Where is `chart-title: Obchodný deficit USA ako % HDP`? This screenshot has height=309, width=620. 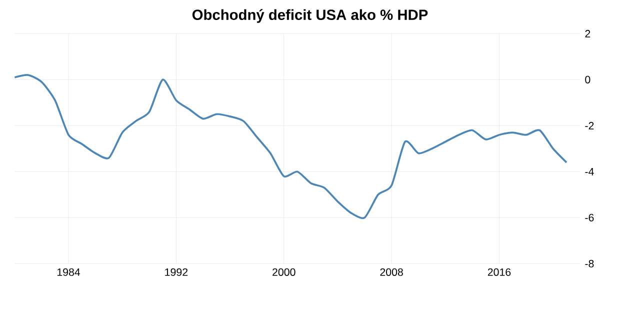
chart-title: Obchodný deficit USA ako % HDP is located at coordinates (310, 16).